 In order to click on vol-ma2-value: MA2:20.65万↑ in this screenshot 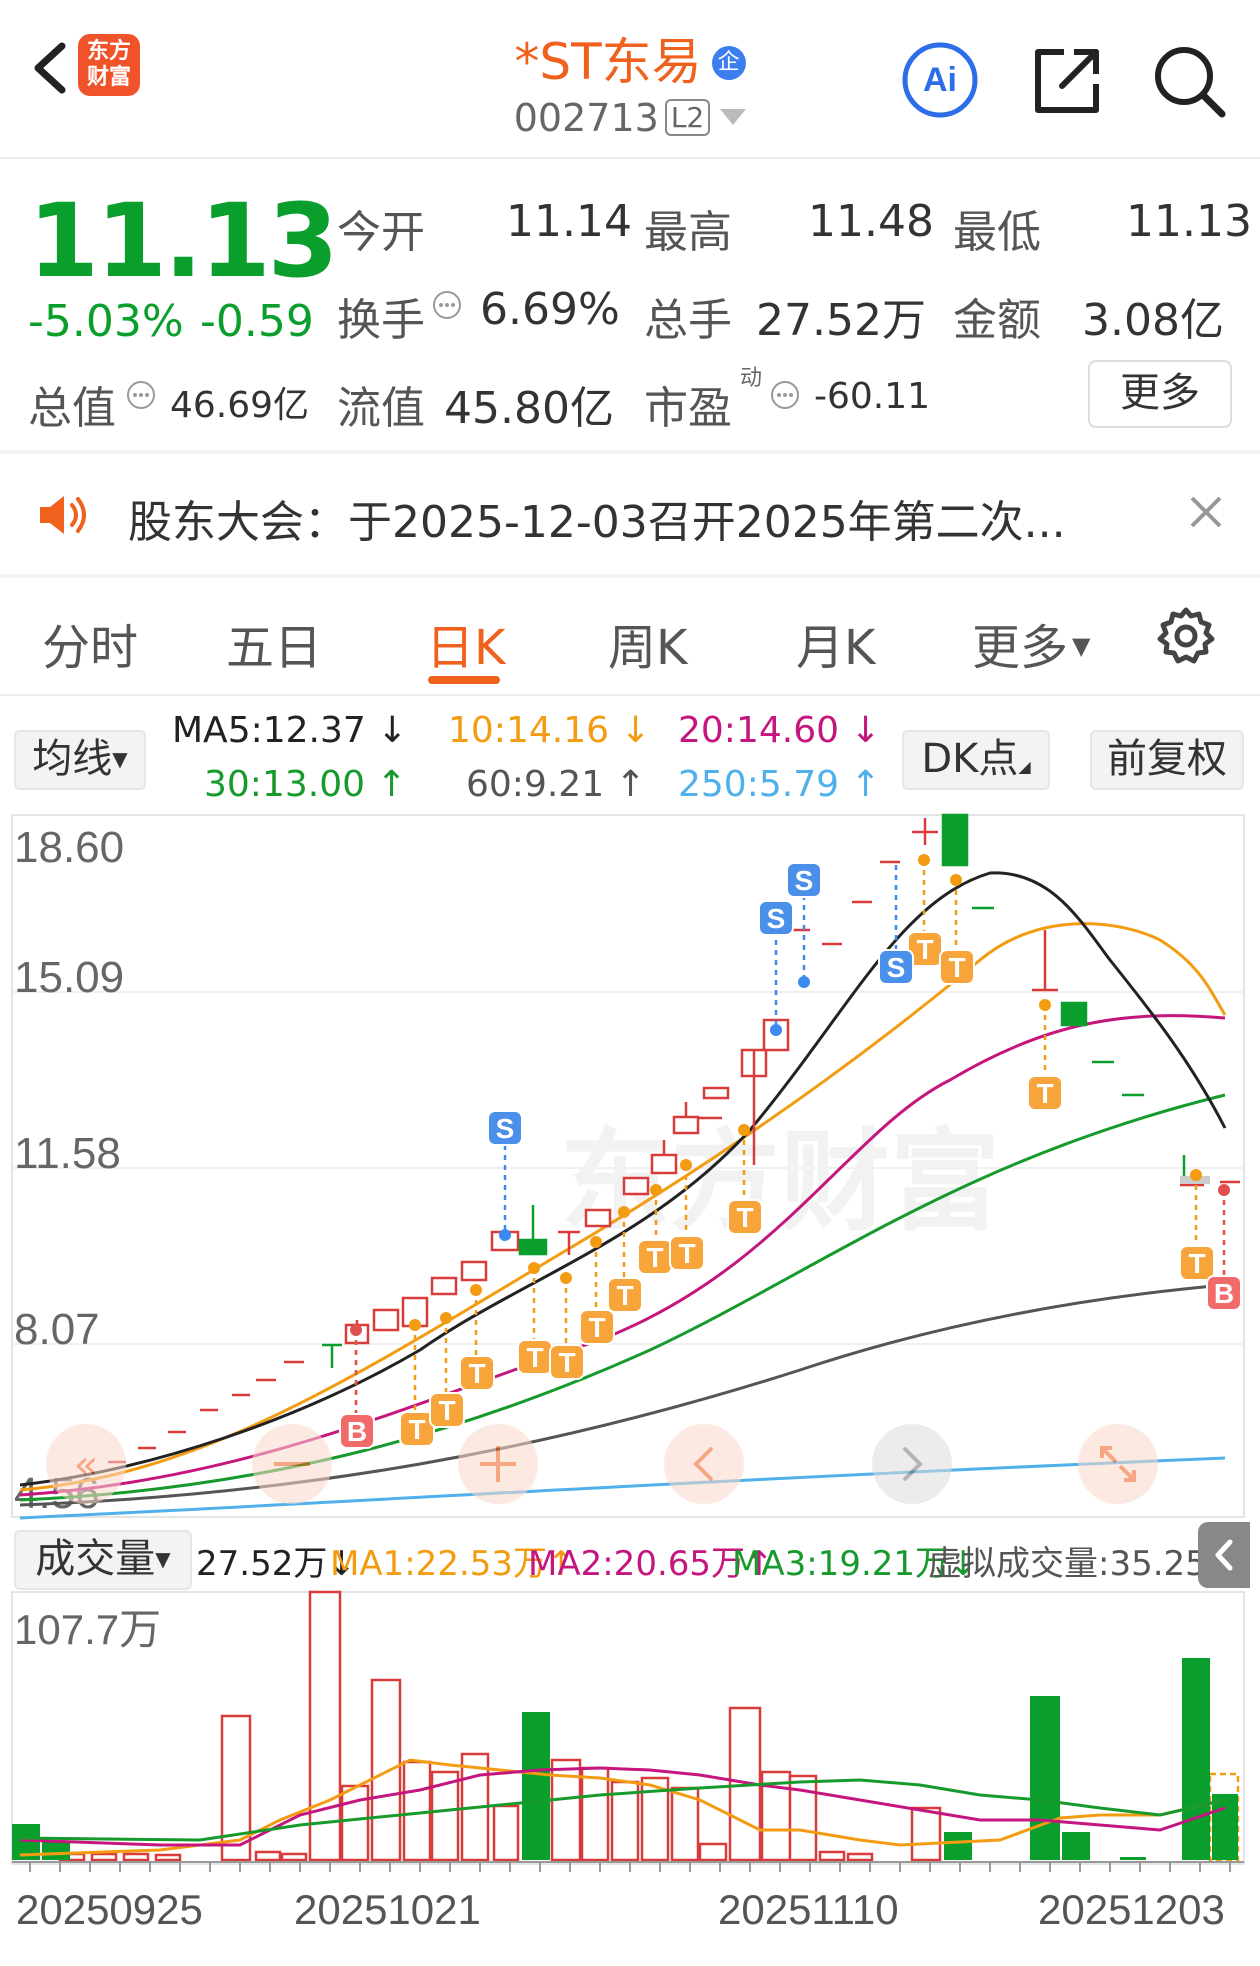, I will do `click(651, 1564)`.